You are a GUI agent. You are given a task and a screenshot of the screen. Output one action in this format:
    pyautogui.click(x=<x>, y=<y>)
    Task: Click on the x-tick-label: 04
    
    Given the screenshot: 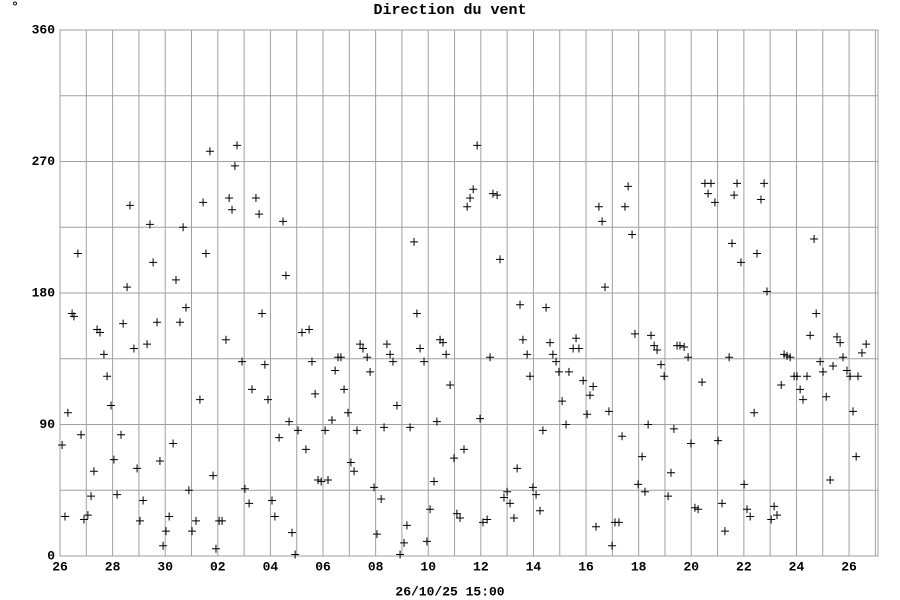 What is the action you would take?
    pyautogui.click(x=271, y=566)
    